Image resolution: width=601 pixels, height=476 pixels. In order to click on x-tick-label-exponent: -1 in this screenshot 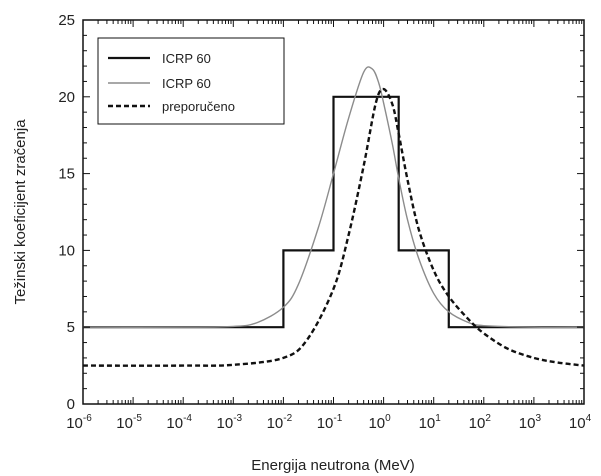, I will do `click(337, 418)`.